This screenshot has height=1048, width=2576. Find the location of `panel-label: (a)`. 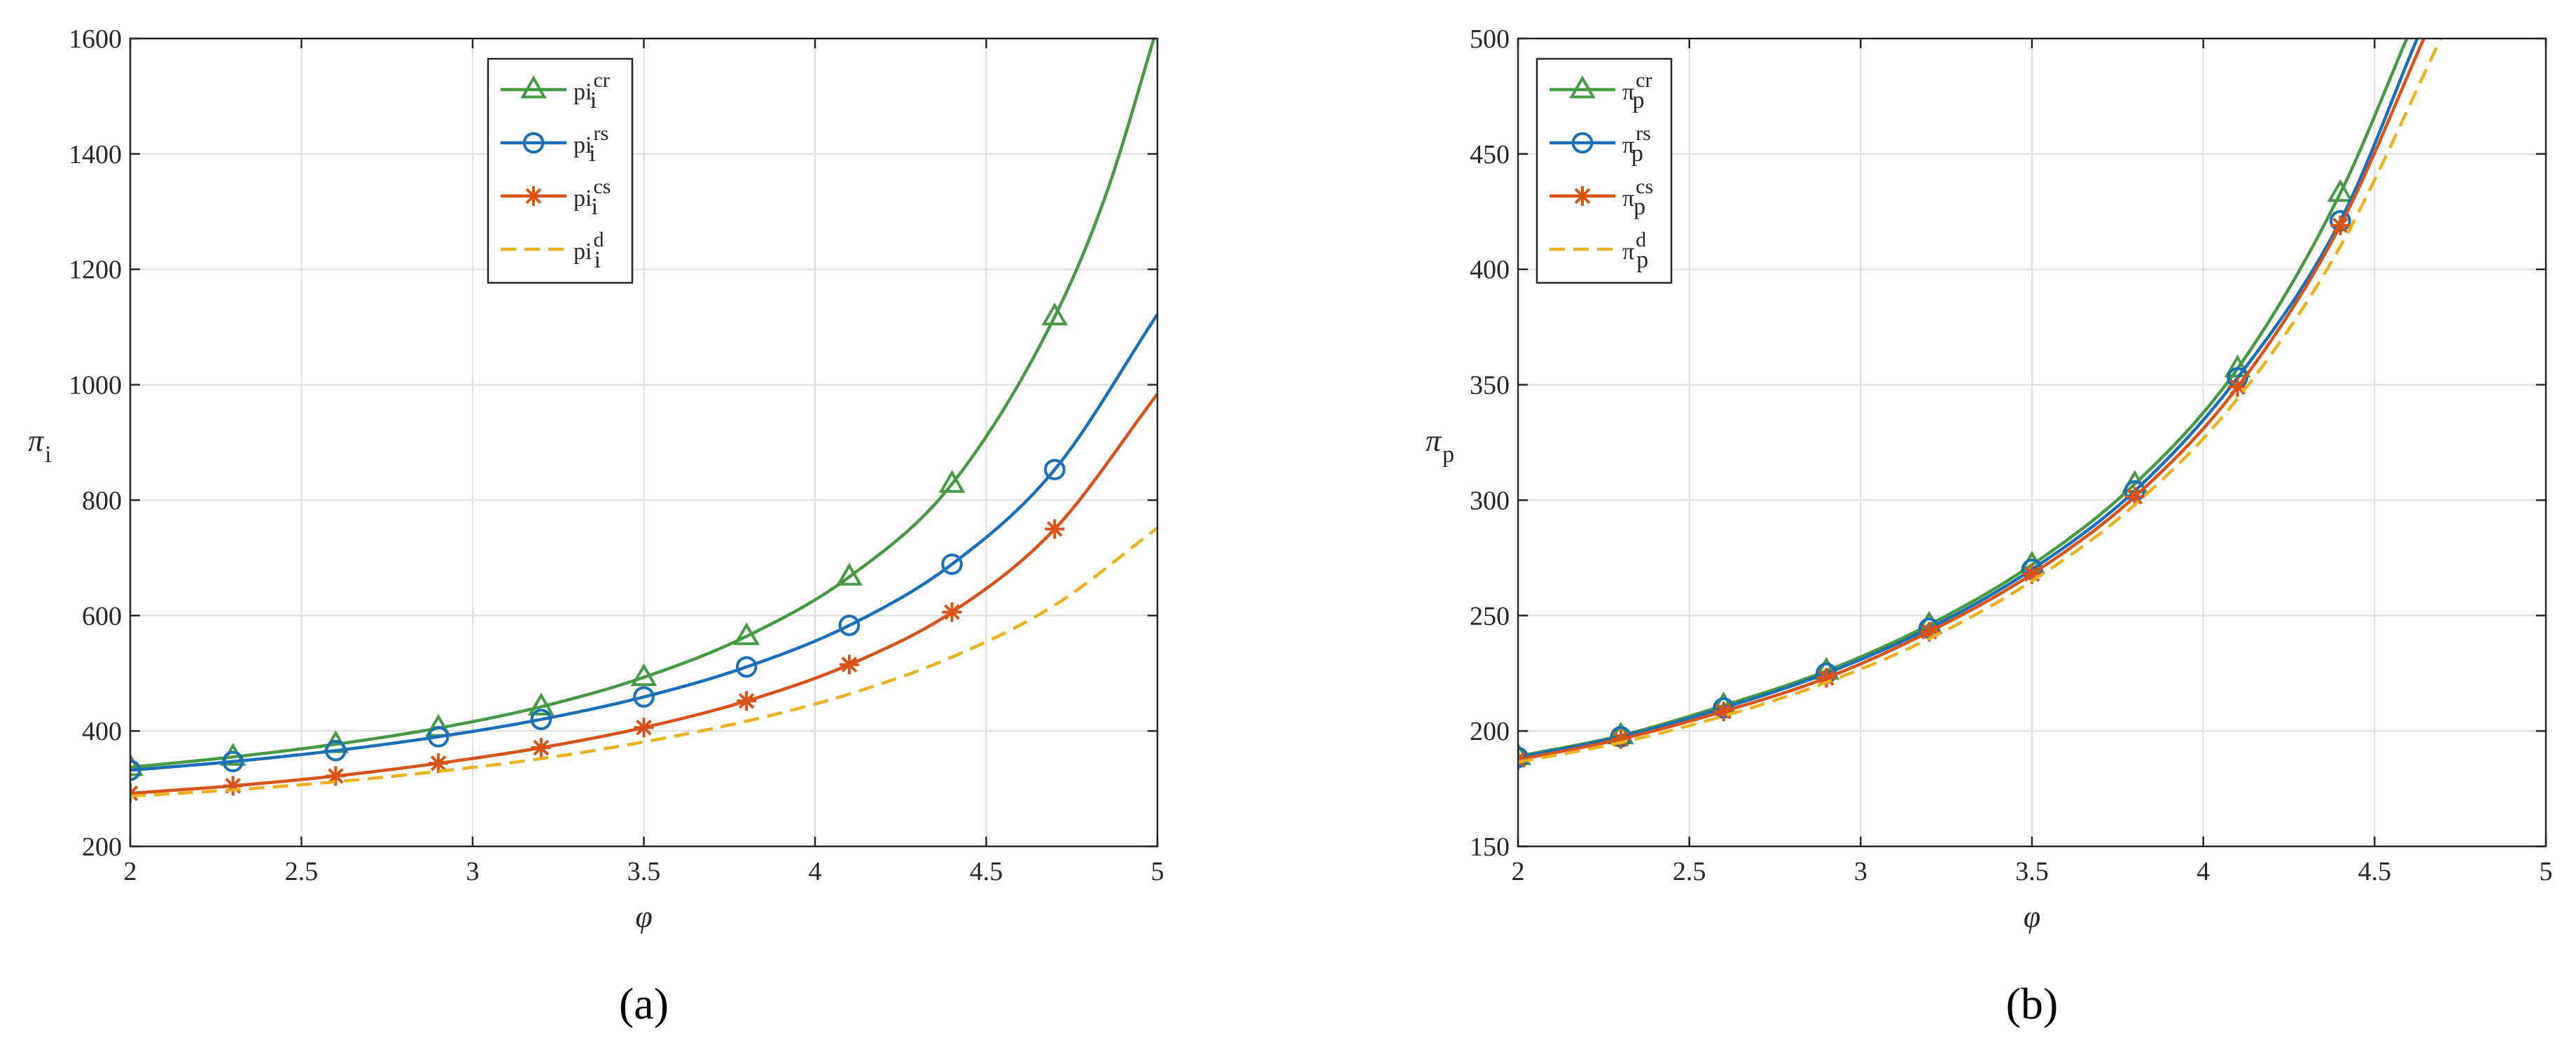

panel-label: (a) is located at coordinates (644, 1003).